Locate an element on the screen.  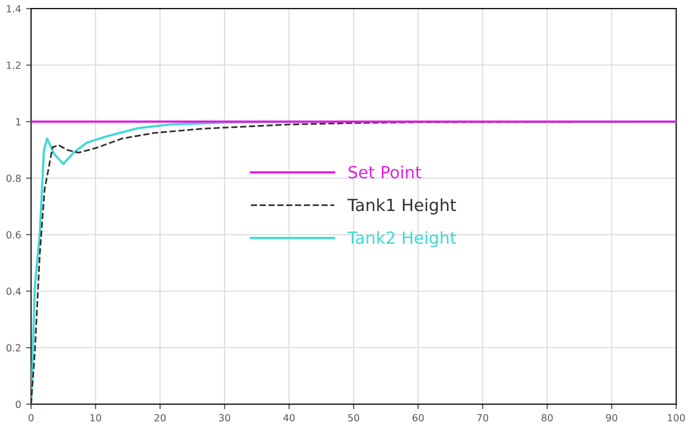
y-tick-label: 0 is located at coordinates (18, 404).